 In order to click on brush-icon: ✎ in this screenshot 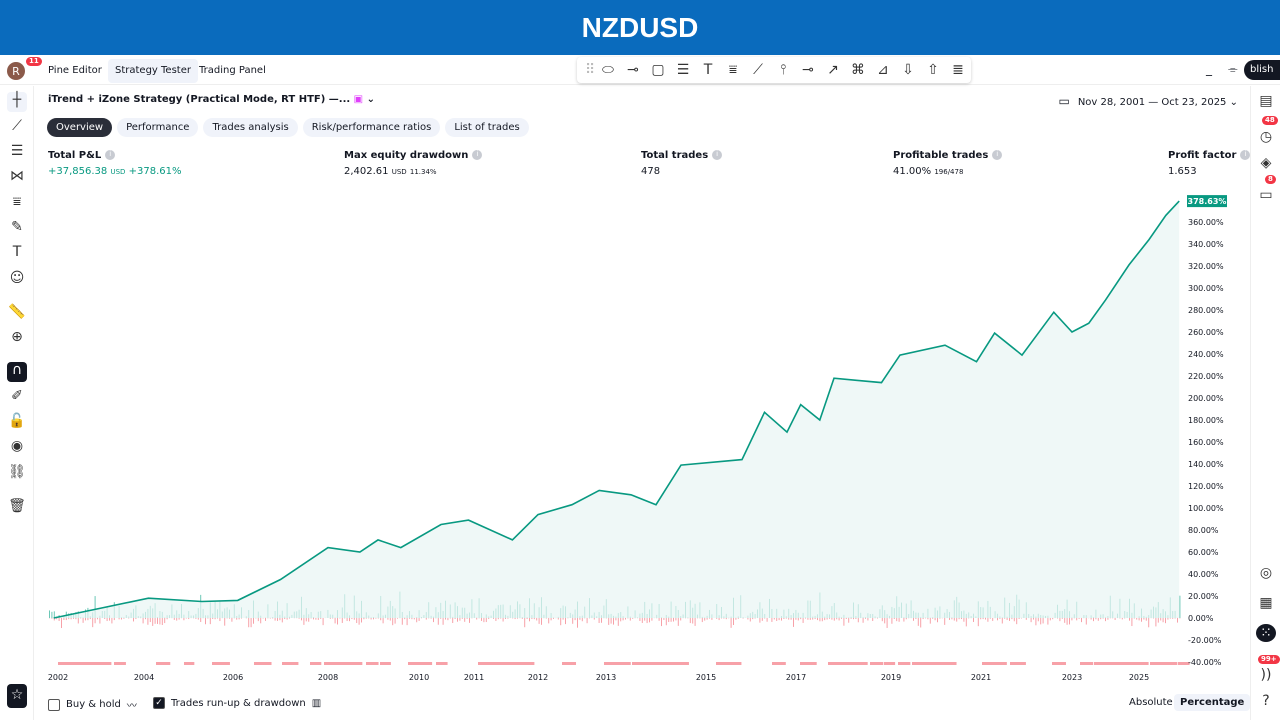, I will do `click(17, 227)`.